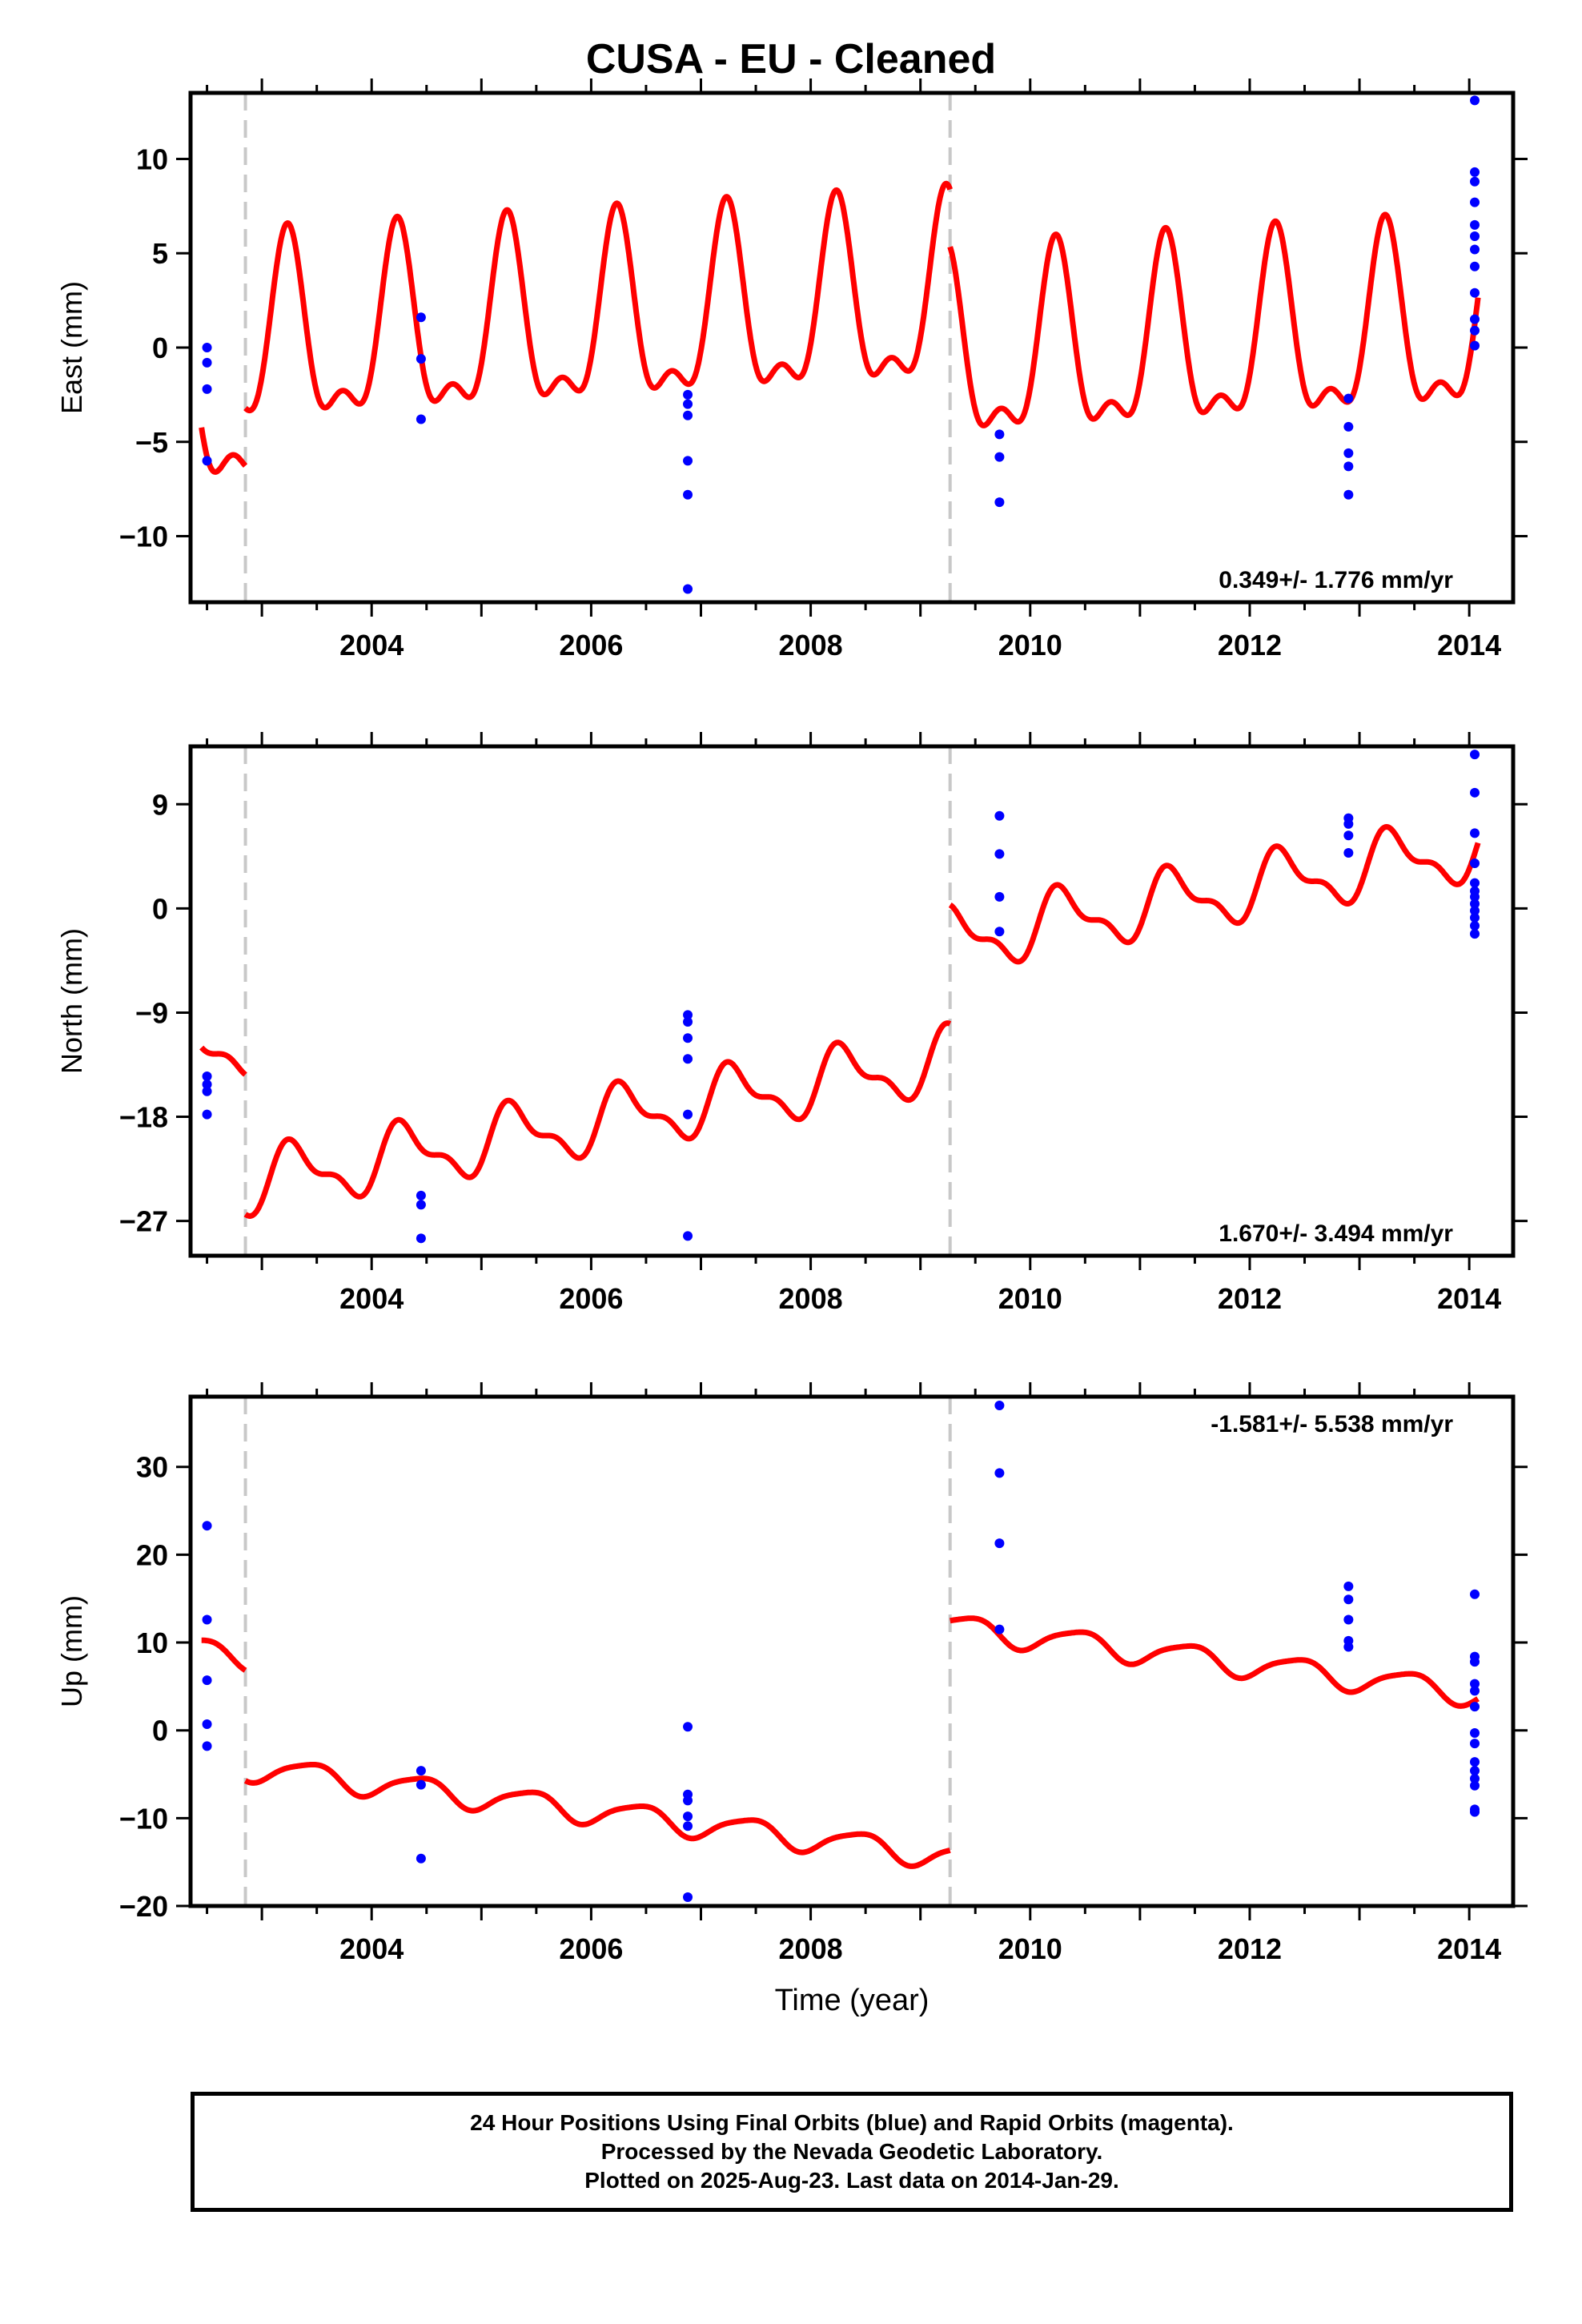  What do you see at coordinates (152, 1642) in the screenshot?
I see `up-y-tick-label: 10` at bounding box center [152, 1642].